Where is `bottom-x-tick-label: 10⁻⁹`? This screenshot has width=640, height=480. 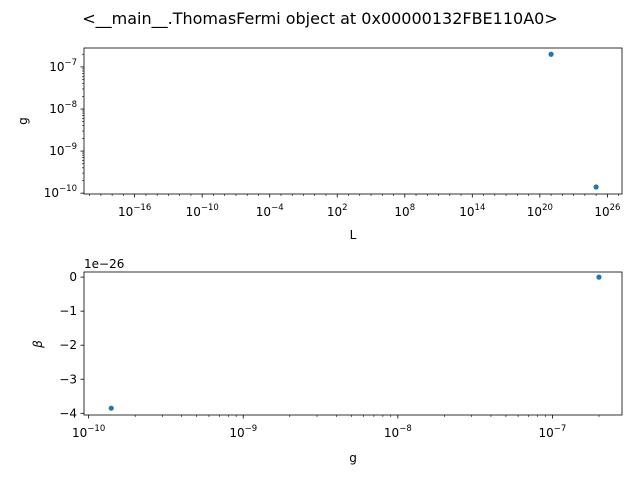 bottom-x-tick-label: 10⁻⁹ is located at coordinates (243, 432).